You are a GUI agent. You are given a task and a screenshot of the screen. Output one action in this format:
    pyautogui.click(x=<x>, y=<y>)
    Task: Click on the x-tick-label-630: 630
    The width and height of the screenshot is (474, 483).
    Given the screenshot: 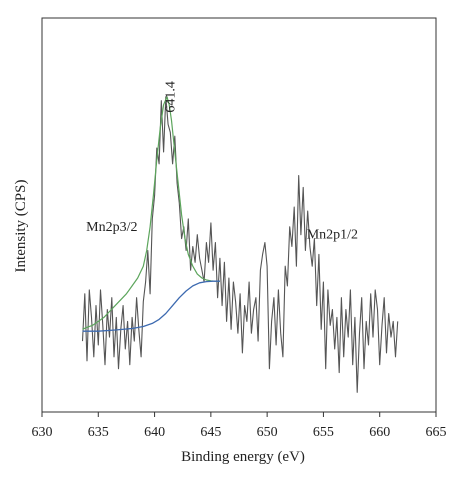 What is the action you would take?
    pyautogui.click(x=42, y=432)
    